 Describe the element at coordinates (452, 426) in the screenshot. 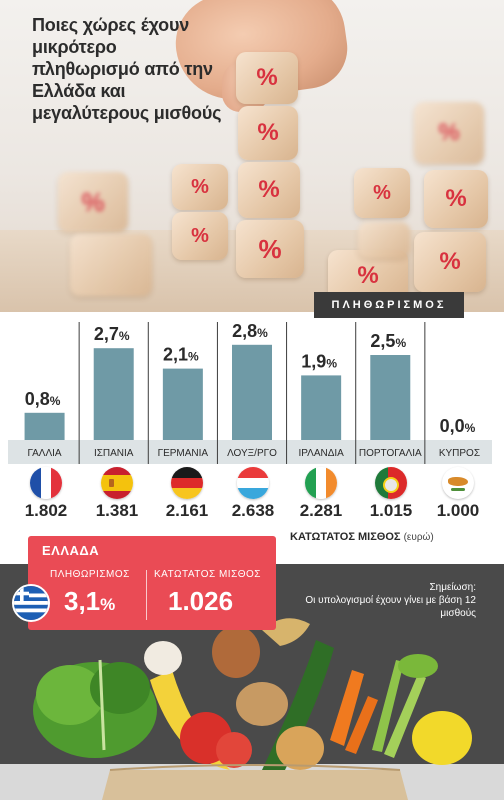

I see `value-label-number: 0,0` at that location.